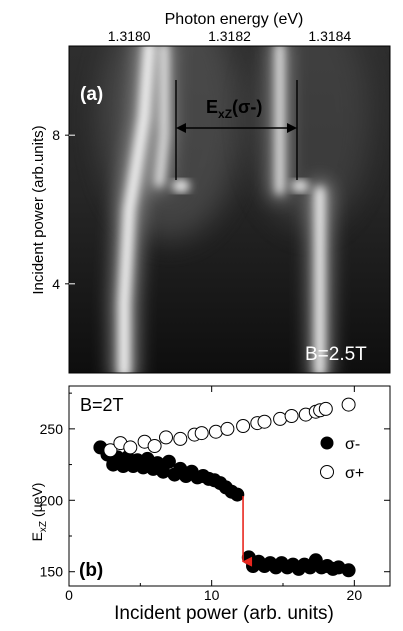  Describe the element at coordinates (102, 405) in the screenshot. I see `field-label: B=2T` at that location.